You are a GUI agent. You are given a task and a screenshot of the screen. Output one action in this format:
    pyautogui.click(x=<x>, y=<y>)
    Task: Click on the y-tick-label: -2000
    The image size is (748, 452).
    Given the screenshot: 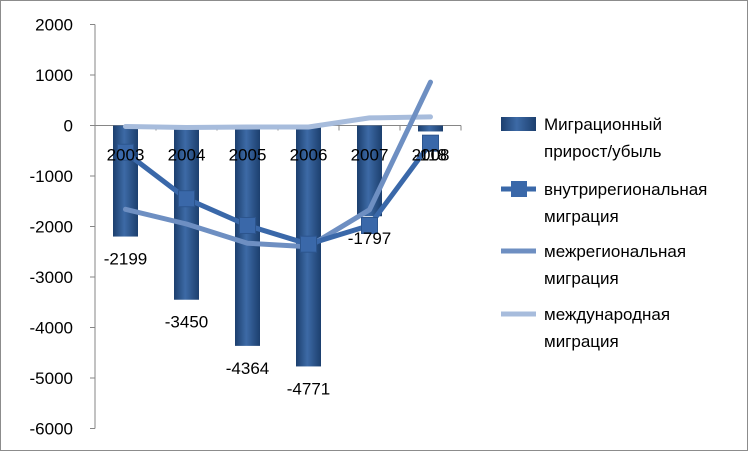 What is the action you would take?
    pyautogui.click(x=51, y=227)
    